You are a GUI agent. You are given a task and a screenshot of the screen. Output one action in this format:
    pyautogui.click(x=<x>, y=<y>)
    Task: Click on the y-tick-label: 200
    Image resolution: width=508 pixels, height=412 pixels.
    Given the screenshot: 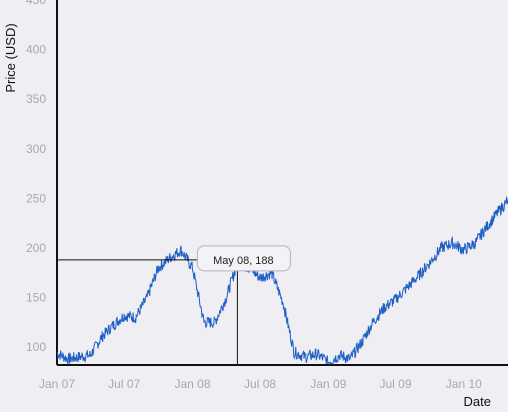 What is the action you would take?
    pyautogui.click(x=36, y=248)
    